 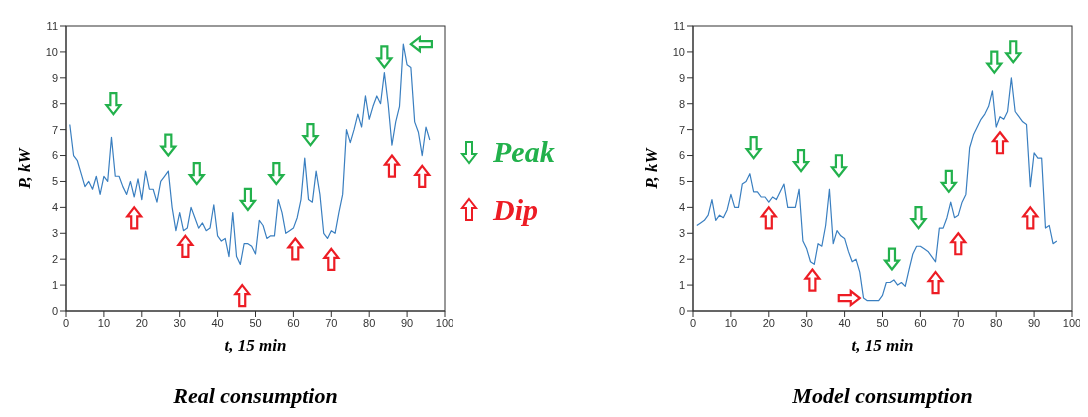 What do you see at coordinates (882, 396) in the screenshot?
I see `text: Model consumption` at bounding box center [882, 396].